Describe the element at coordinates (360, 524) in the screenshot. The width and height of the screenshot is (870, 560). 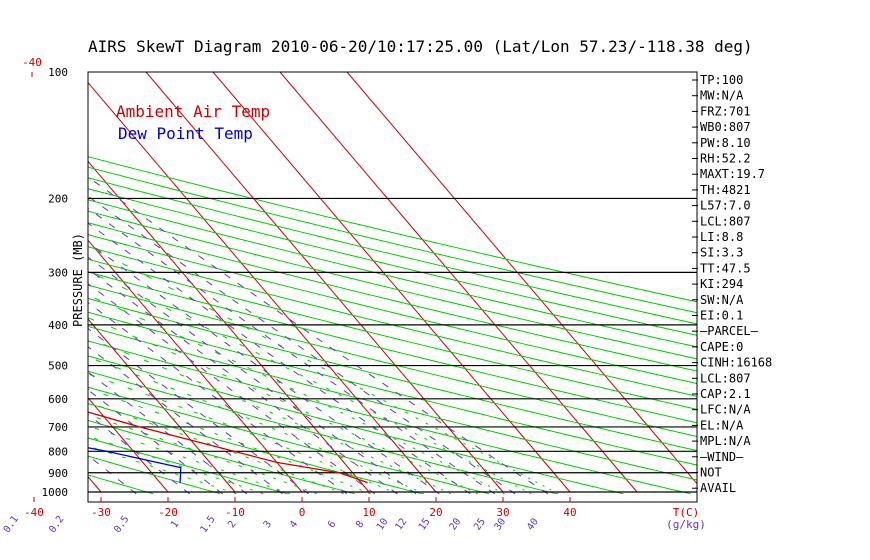
I see `mixing-ratio-label: 8` at that location.